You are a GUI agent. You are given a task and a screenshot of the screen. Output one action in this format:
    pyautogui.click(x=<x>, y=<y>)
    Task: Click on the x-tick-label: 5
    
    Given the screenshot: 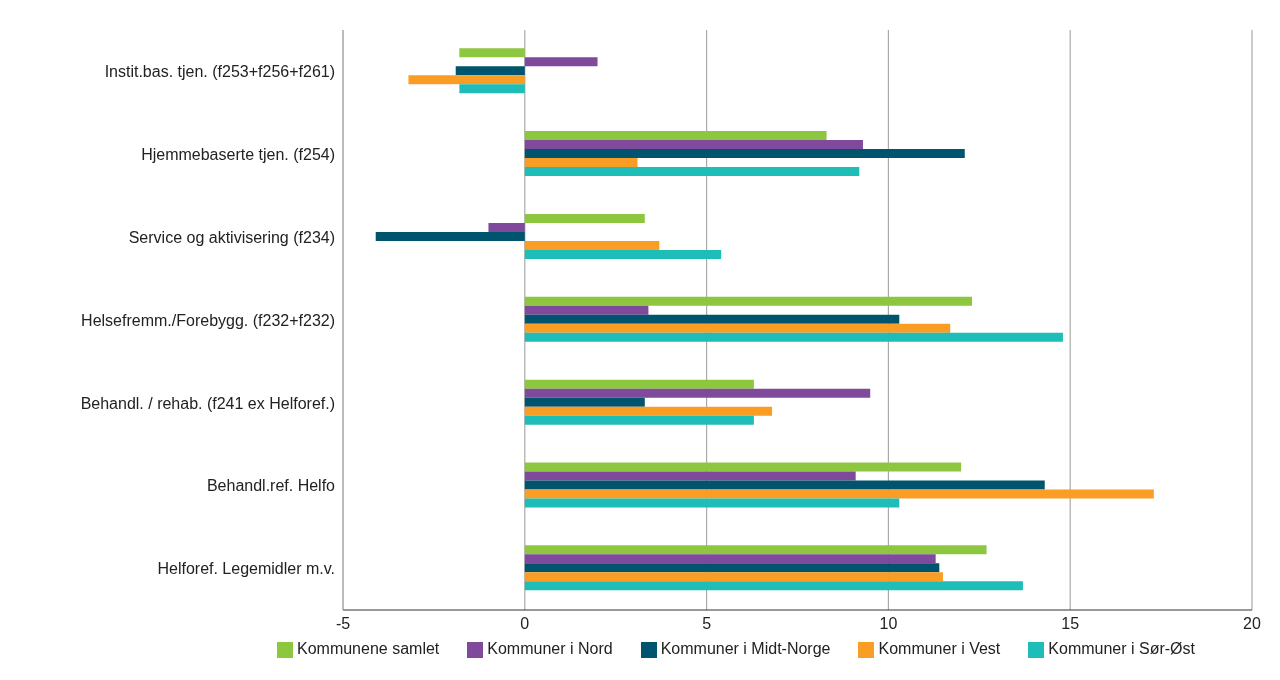 What is the action you would take?
    pyautogui.click(x=707, y=624)
    